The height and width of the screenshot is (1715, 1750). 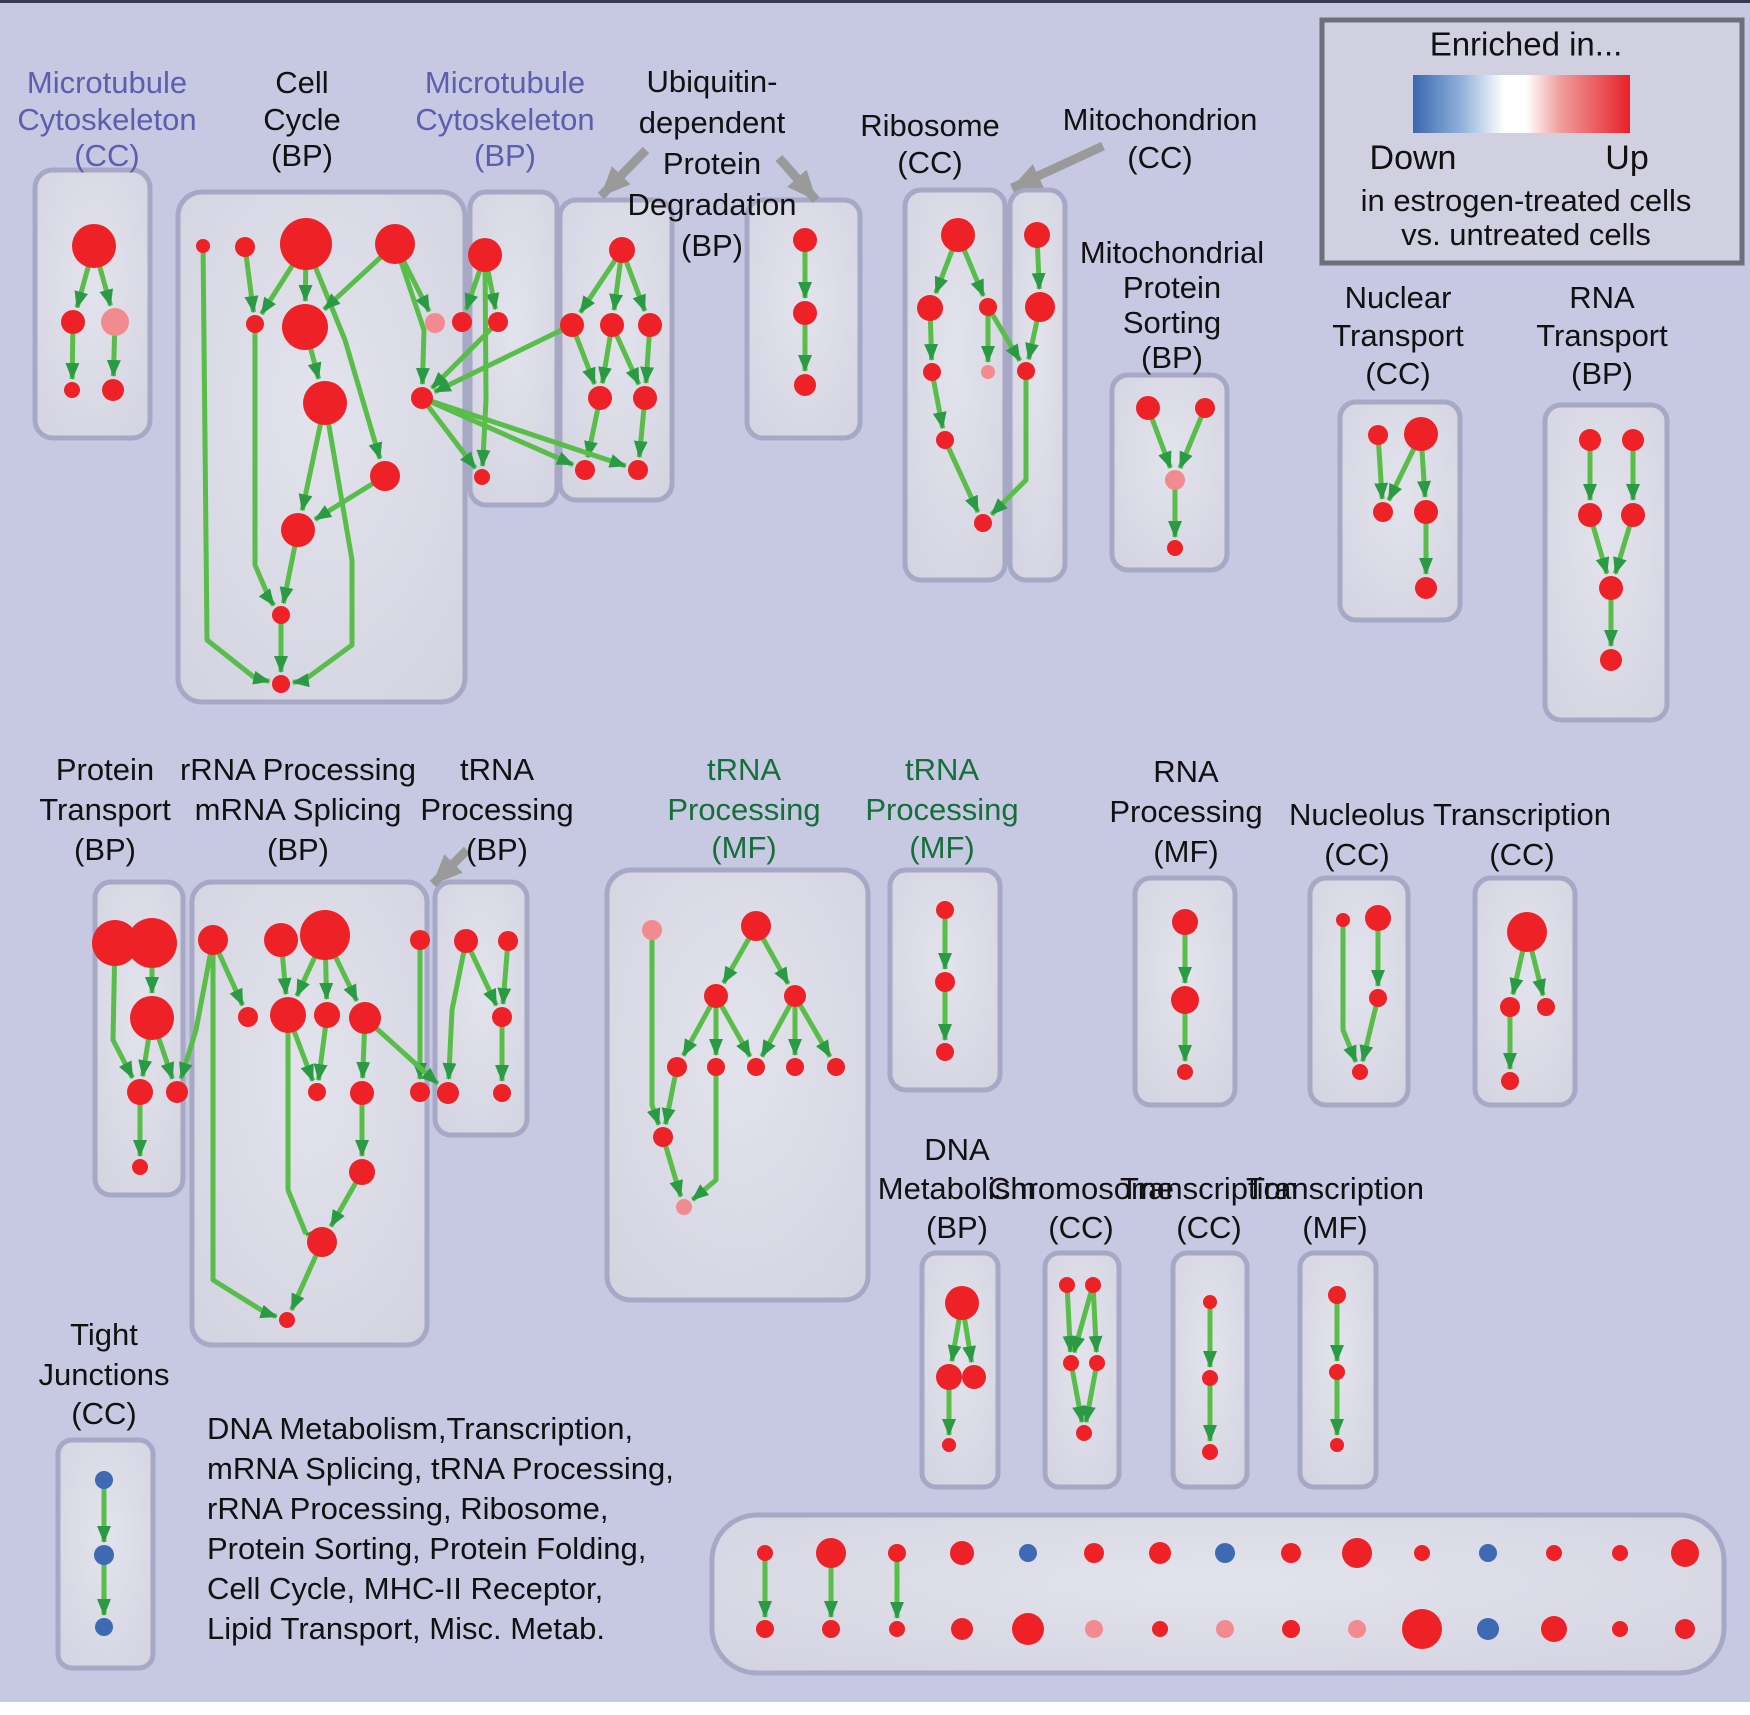 What do you see at coordinates (1356, 854) in the screenshot?
I see `cluster-label-nucl-line1: (CC)` at bounding box center [1356, 854].